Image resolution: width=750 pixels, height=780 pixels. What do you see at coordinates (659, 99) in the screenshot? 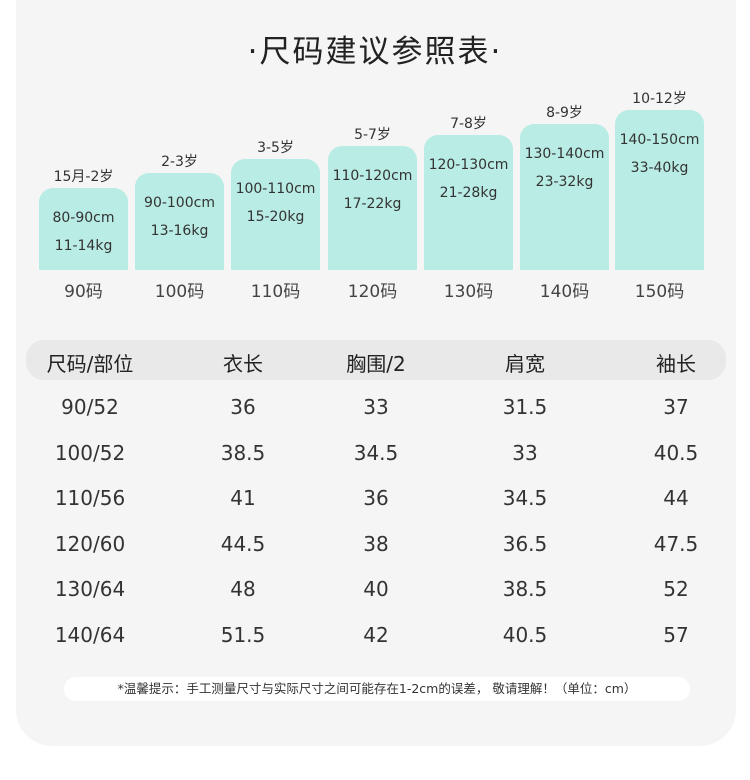
I see `age-label: 10-12岁` at bounding box center [659, 99].